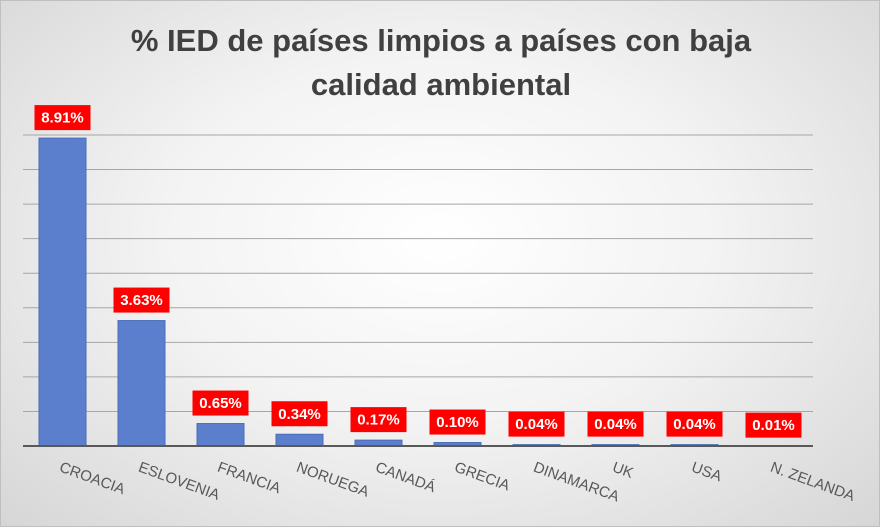 This screenshot has height=528, width=880. What do you see at coordinates (622, 470) in the screenshot?
I see `x-tick-label: UK` at bounding box center [622, 470].